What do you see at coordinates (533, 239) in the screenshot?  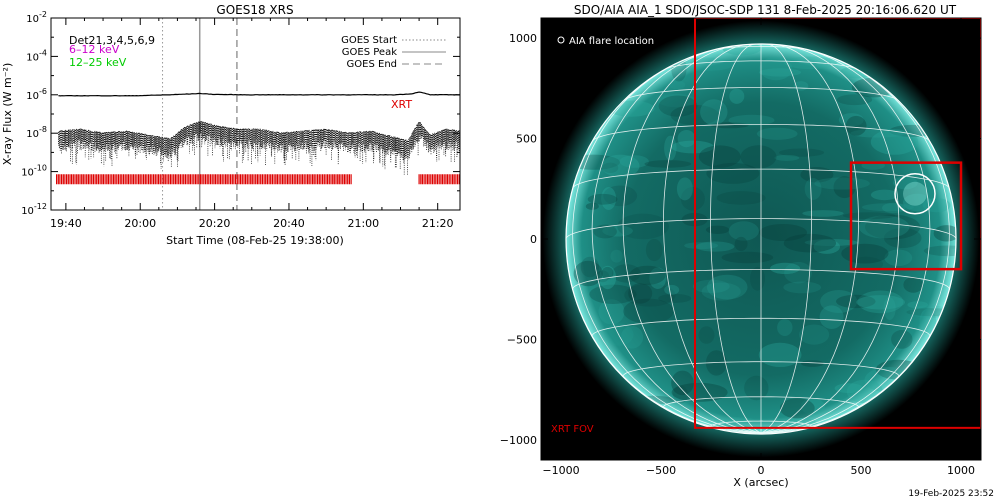 I see `y-tick-label: 0` at bounding box center [533, 239].